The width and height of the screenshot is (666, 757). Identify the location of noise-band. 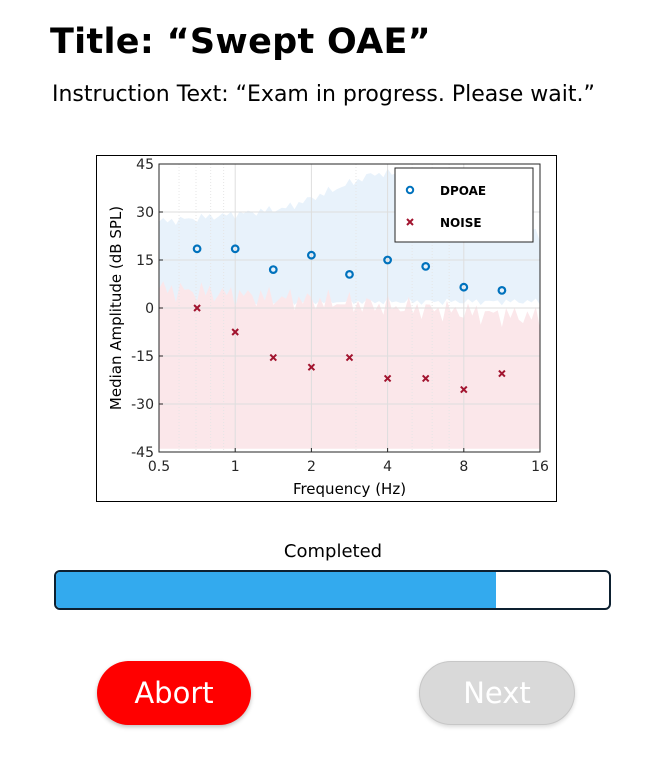
(349, 365).